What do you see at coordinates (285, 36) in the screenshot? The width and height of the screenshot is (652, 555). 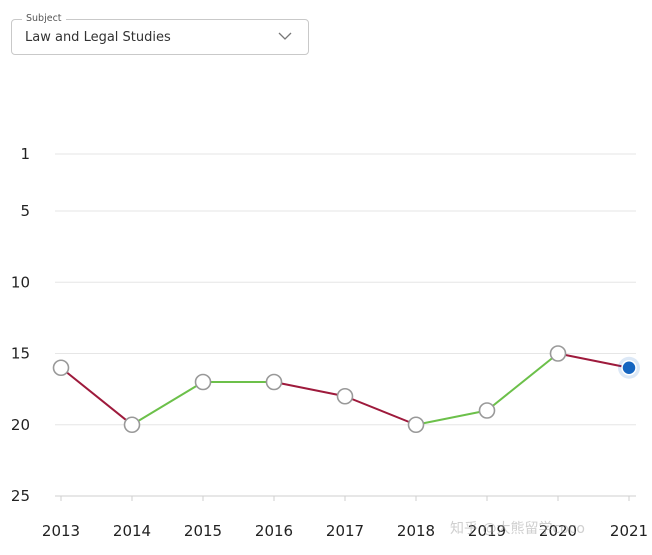 I see `chevron-down-icon` at bounding box center [285, 36].